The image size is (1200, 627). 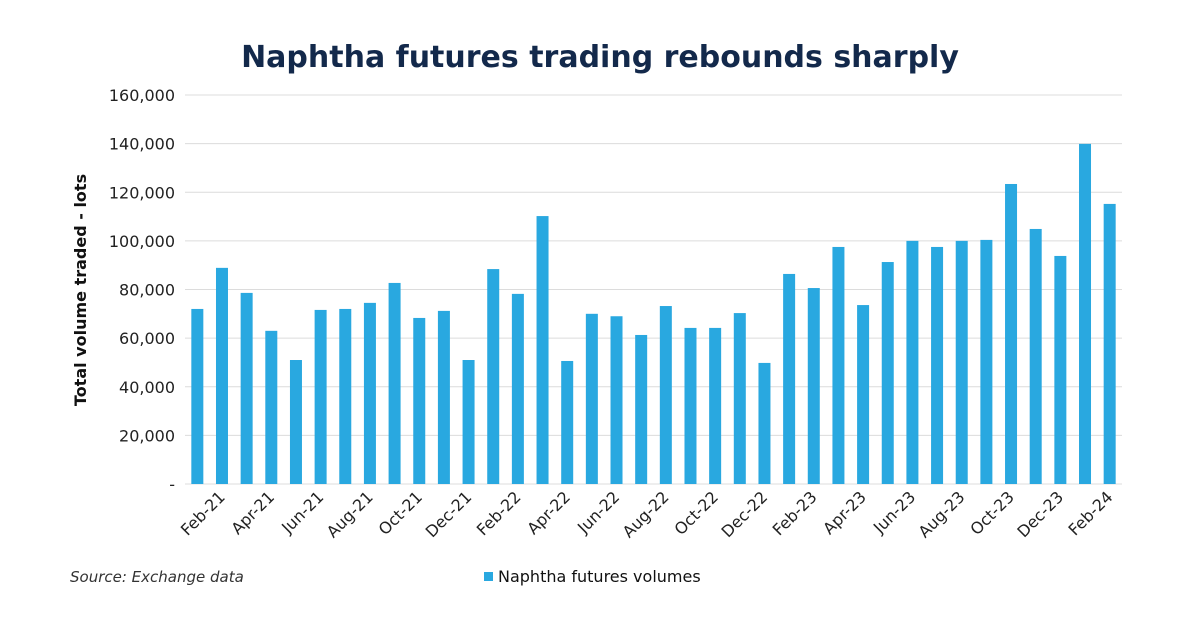 What do you see at coordinates (598, 512) in the screenshot?
I see `x-tick-label: Jun-22` at bounding box center [598, 512].